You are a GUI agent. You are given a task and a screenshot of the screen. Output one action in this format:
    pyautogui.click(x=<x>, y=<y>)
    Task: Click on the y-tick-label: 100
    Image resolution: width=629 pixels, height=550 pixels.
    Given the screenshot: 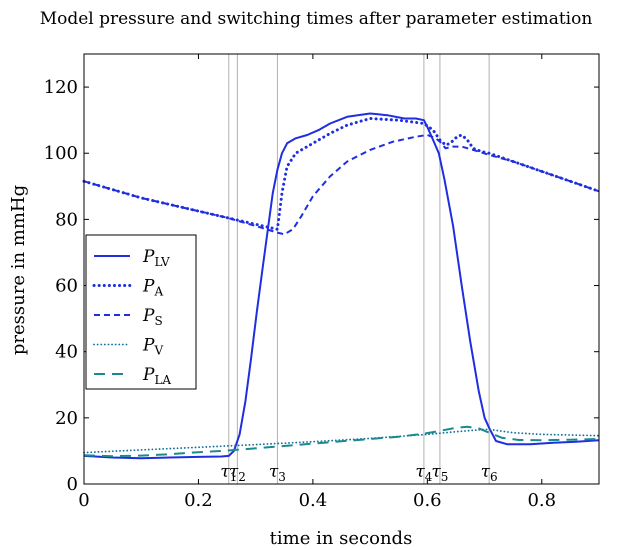 What is the action you would take?
    pyautogui.click(x=61, y=153)
    